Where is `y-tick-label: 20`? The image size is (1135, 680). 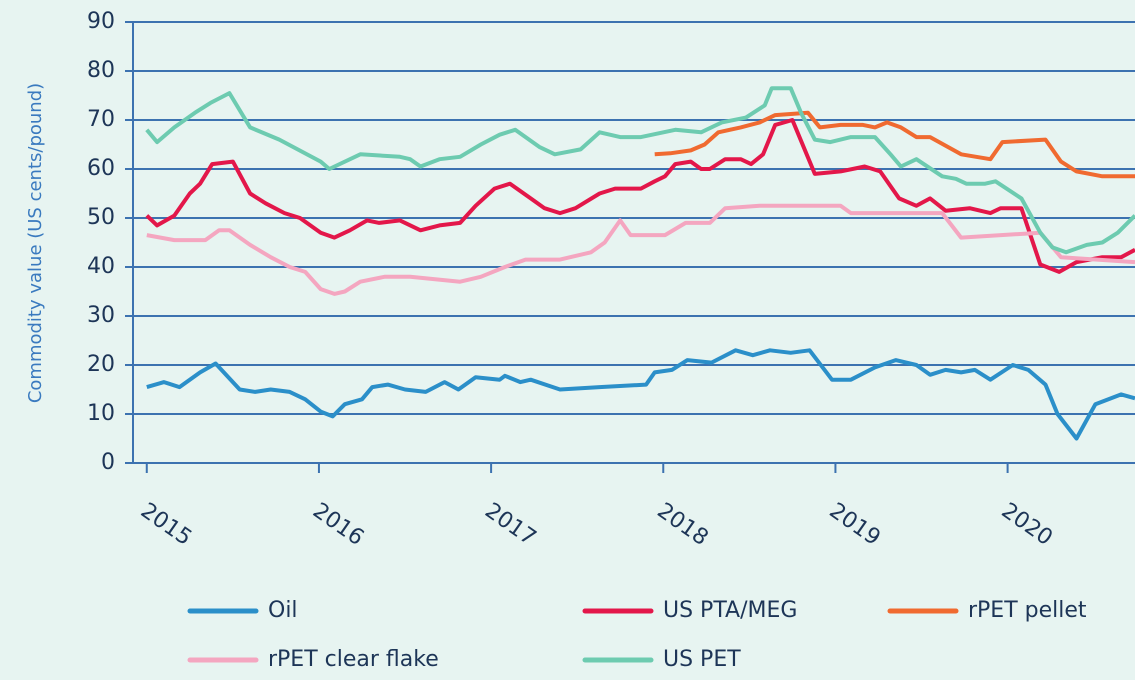
y-tick-label: 20 is located at coordinates (101, 364).